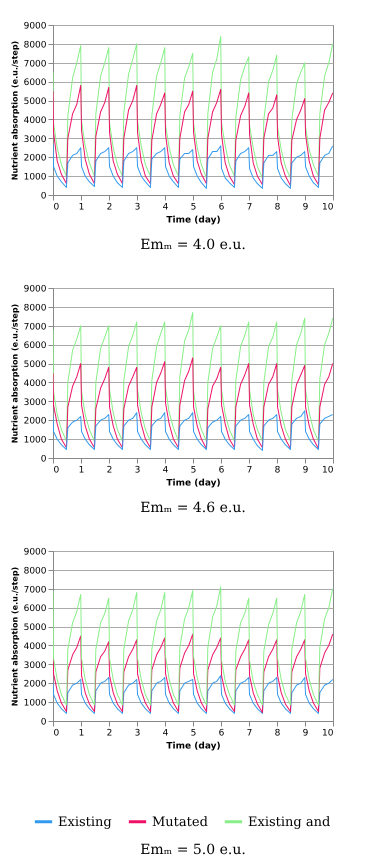 This screenshot has height=862, width=388. I want to click on legend-label: Mutated, so click(180, 822).